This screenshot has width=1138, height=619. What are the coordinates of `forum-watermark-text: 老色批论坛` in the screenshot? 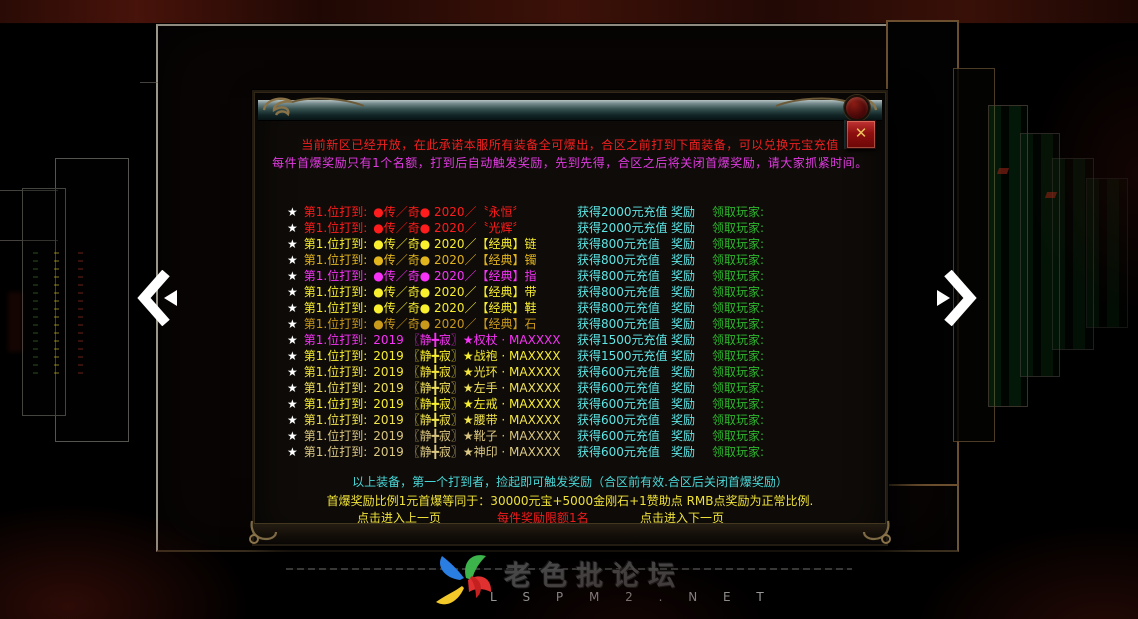 It's located at (594, 576).